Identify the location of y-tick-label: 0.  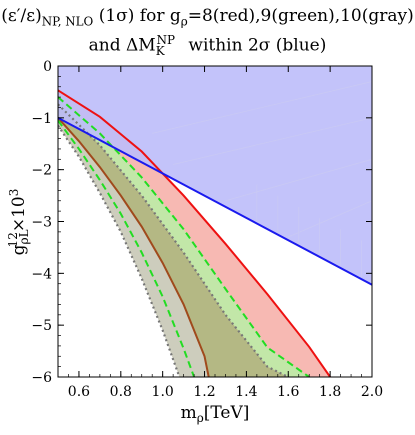
(47, 67).